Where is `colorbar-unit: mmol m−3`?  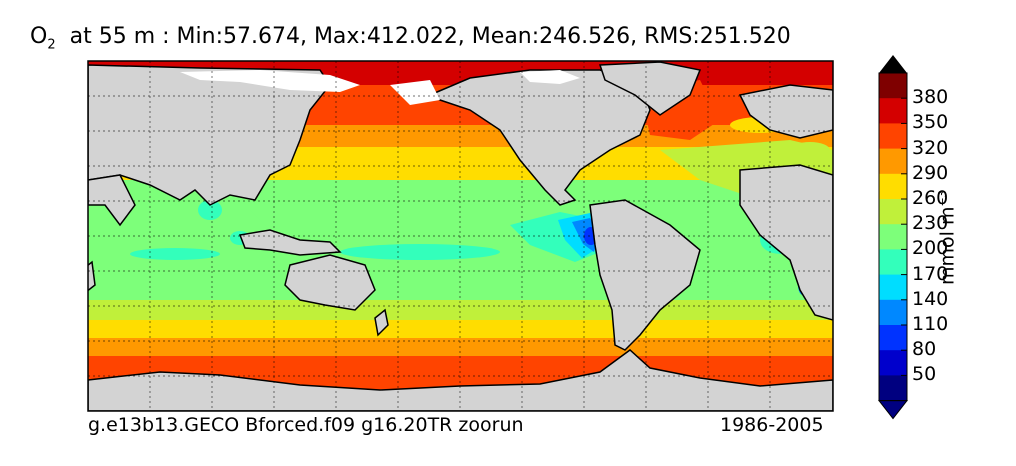
colorbar-unit: mmol m−3 is located at coordinates (947, 237).